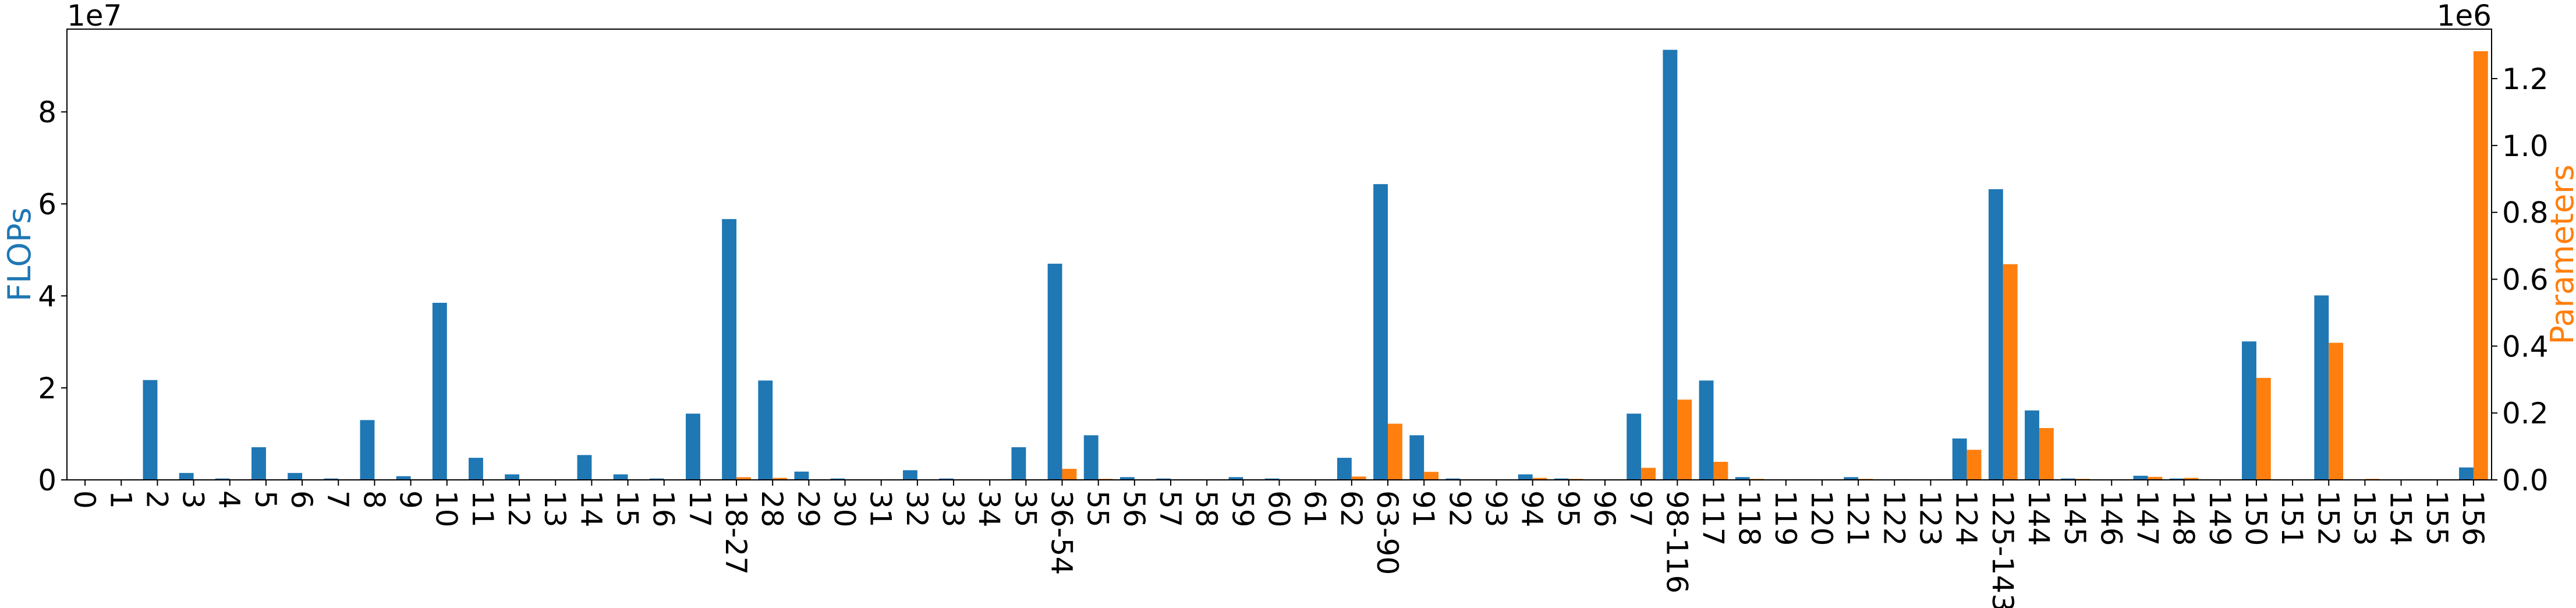 The height and width of the screenshot is (608, 2576). What do you see at coordinates (1315, 509) in the screenshot?
I see `x-tick-label: 61` at bounding box center [1315, 509].